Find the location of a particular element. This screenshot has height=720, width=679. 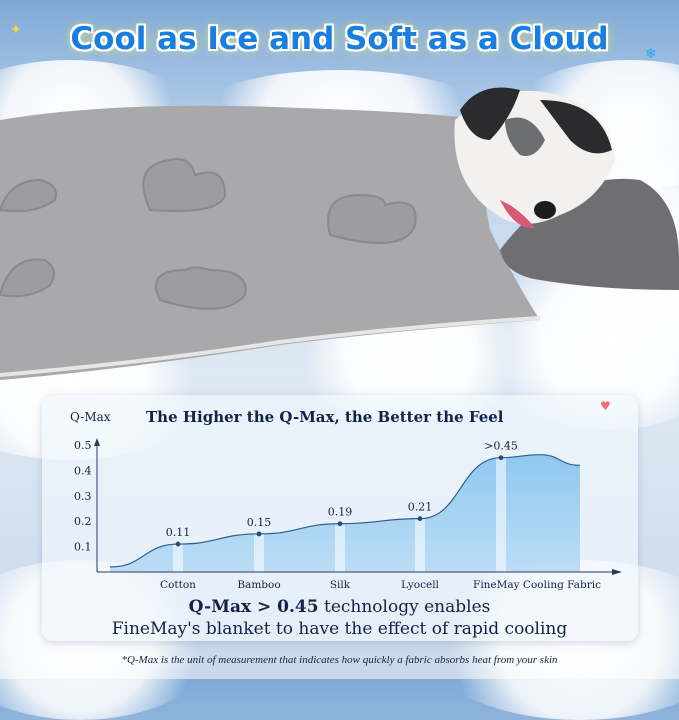

y-axis-label: Q-Max is located at coordinates (90, 417).